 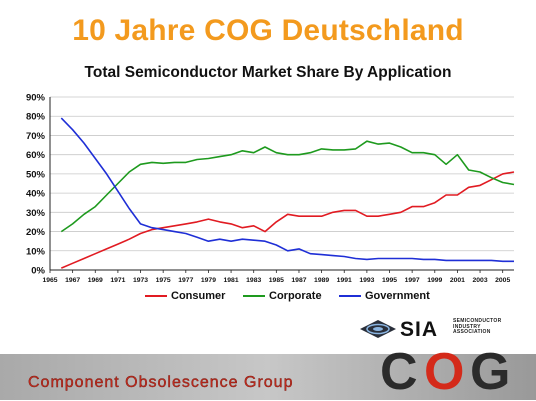 I want to click on y-tick-label: 30%, so click(x=36, y=213).